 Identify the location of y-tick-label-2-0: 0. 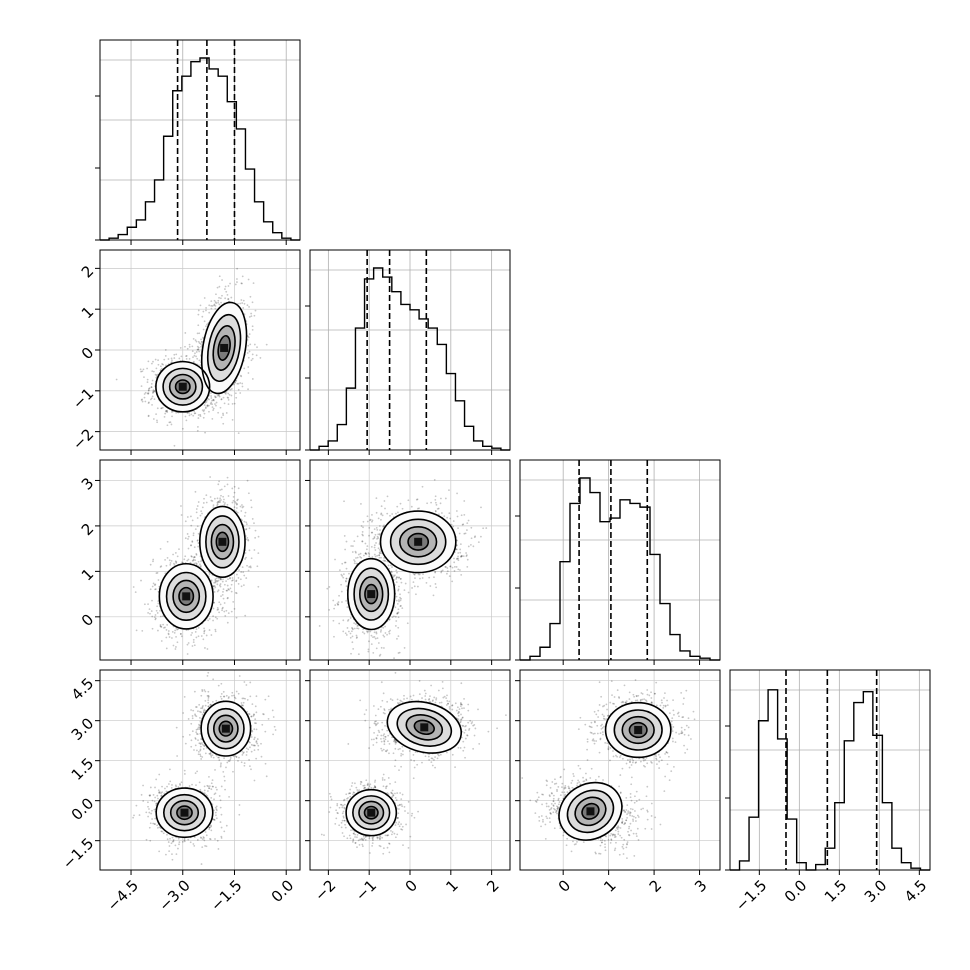
(87, 619).